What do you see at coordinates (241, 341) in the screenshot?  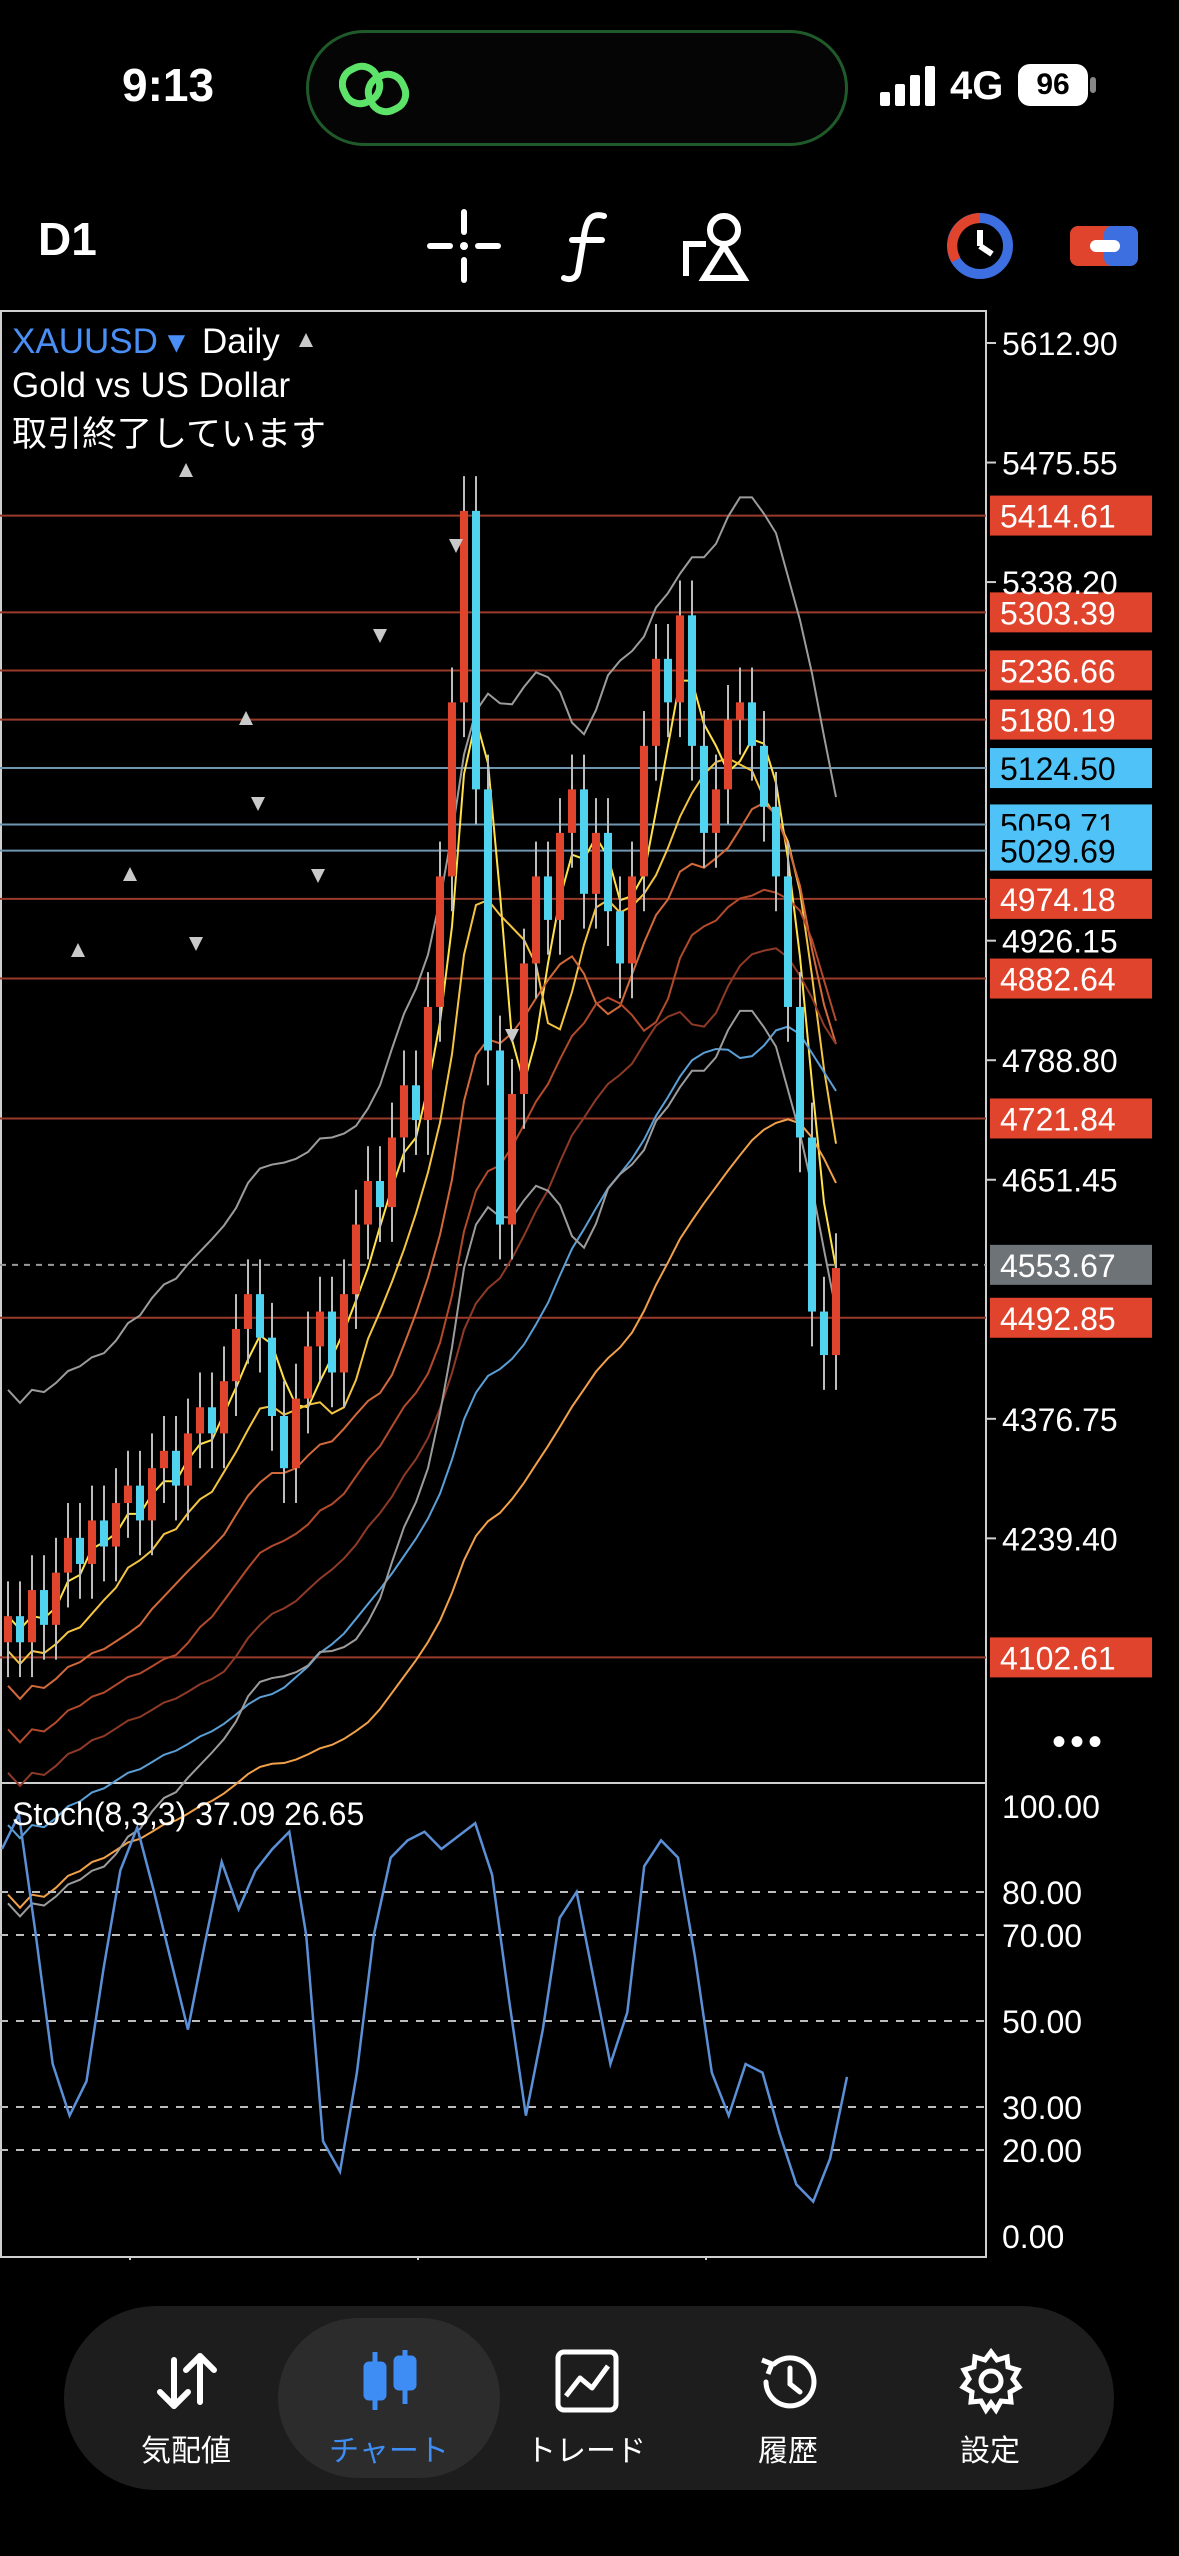 I see `chart-period: Daily` at bounding box center [241, 341].